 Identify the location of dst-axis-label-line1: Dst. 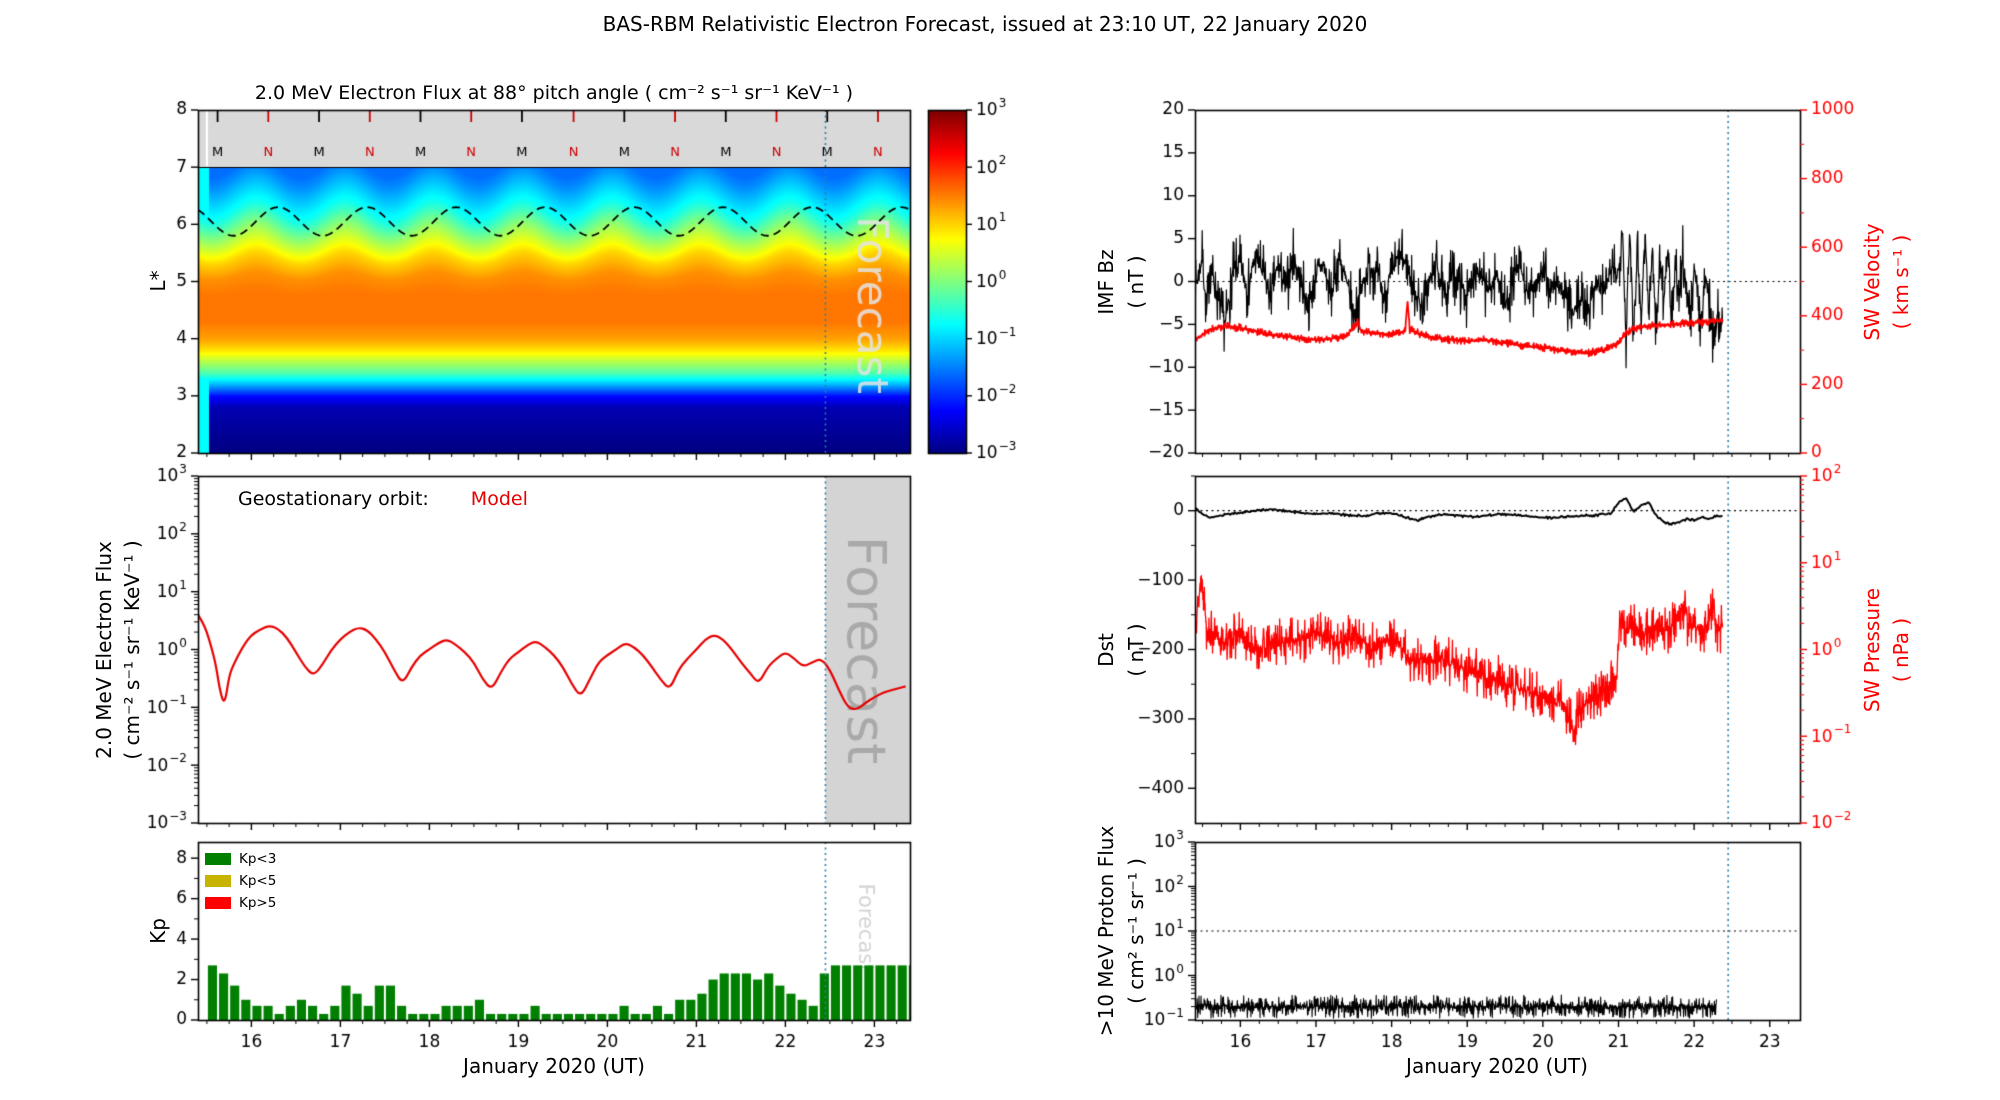
(1106, 650).